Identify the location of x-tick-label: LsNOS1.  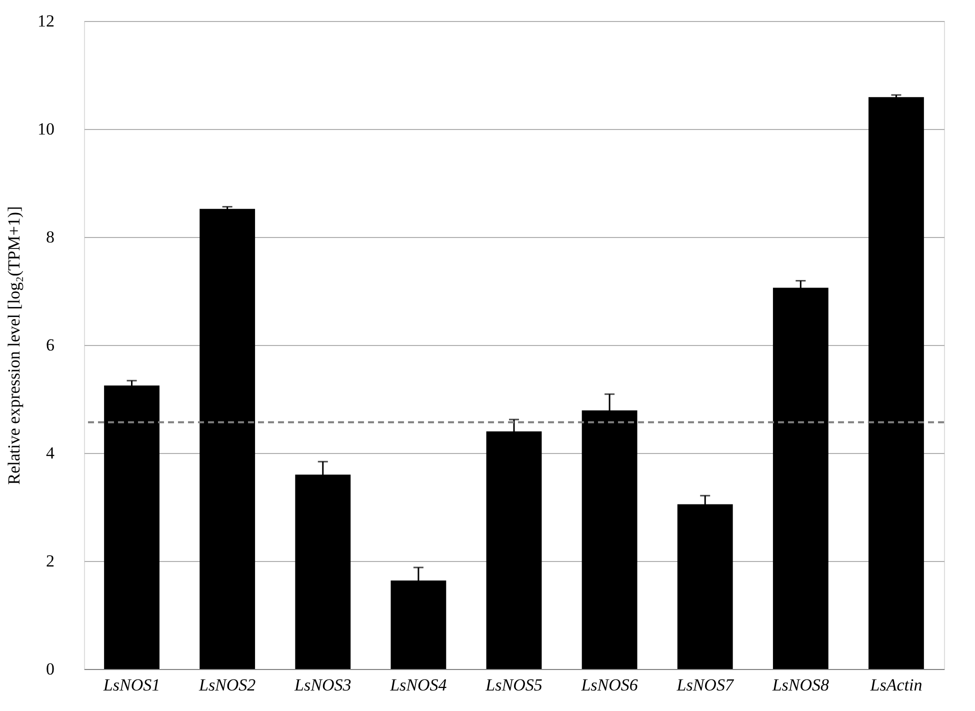
(131, 685).